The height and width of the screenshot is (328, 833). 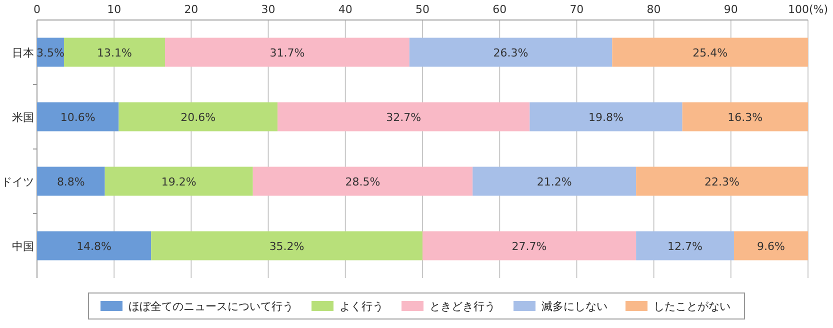 I want to click on data-label: 26.3%, so click(x=510, y=53).